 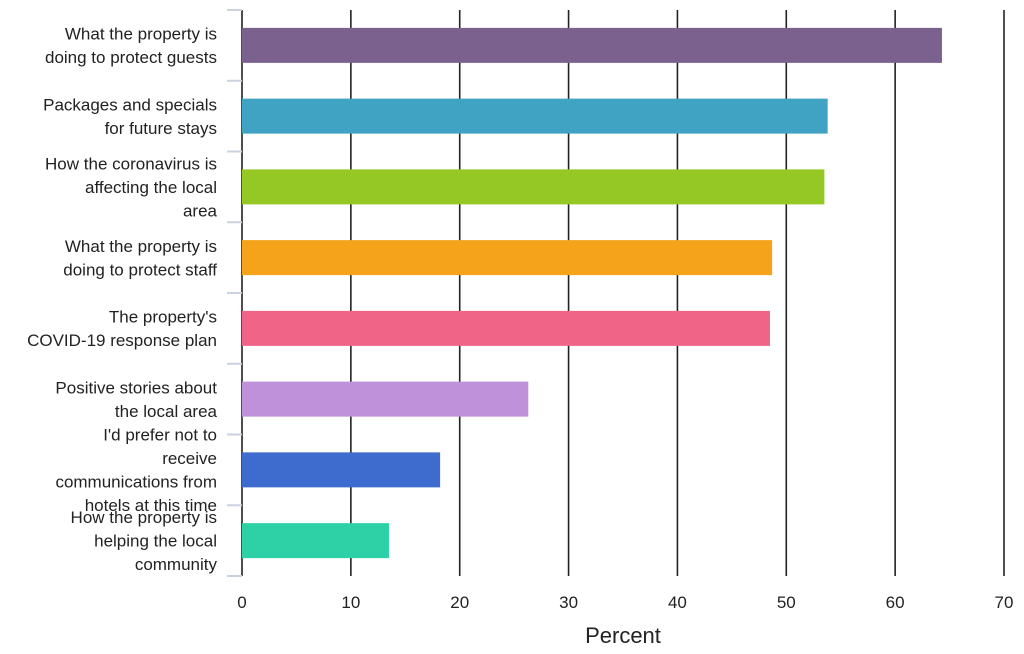 I want to click on x-axis-title: Percent, so click(x=623, y=635).